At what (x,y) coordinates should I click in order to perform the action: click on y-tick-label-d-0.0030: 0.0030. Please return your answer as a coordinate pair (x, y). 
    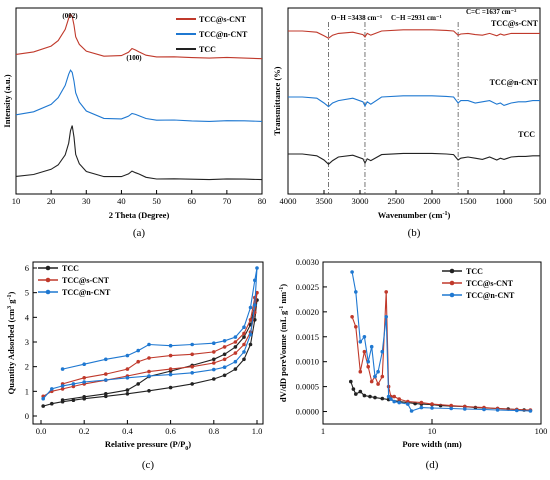
    Looking at the image, I should click on (307, 262).